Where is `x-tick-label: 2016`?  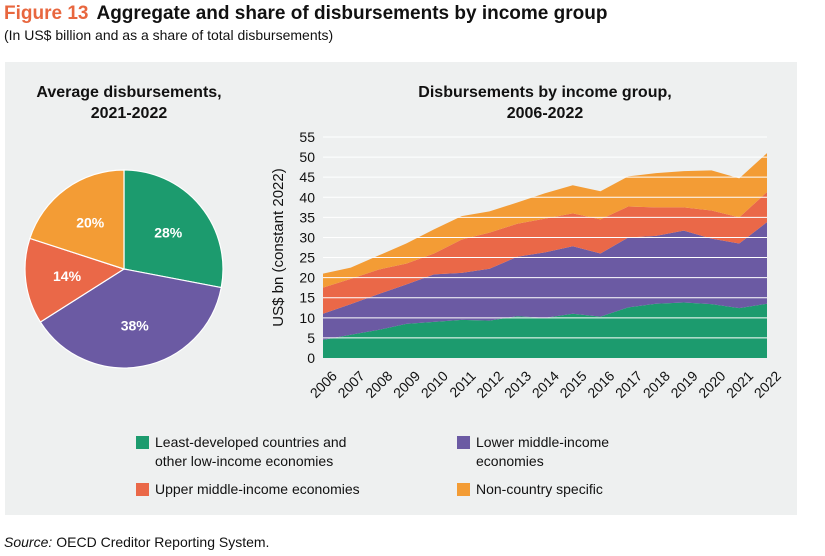
x-tick-label: 2016 is located at coordinates (600, 384).